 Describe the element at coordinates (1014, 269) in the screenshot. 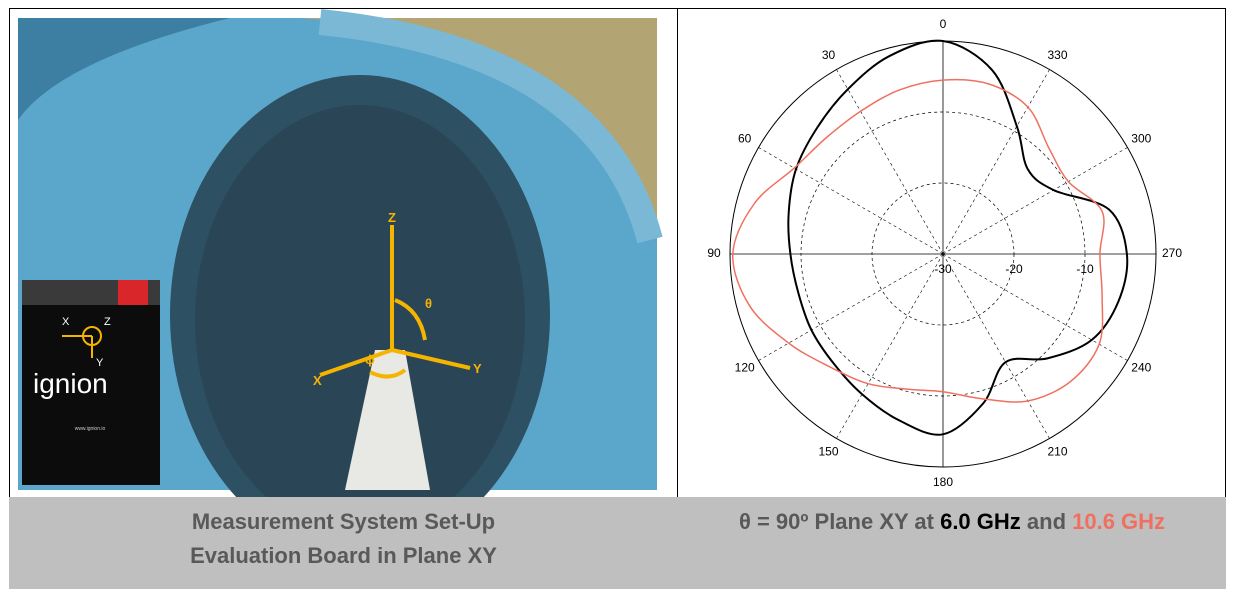

I see `r-tick-label: -20` at that location.